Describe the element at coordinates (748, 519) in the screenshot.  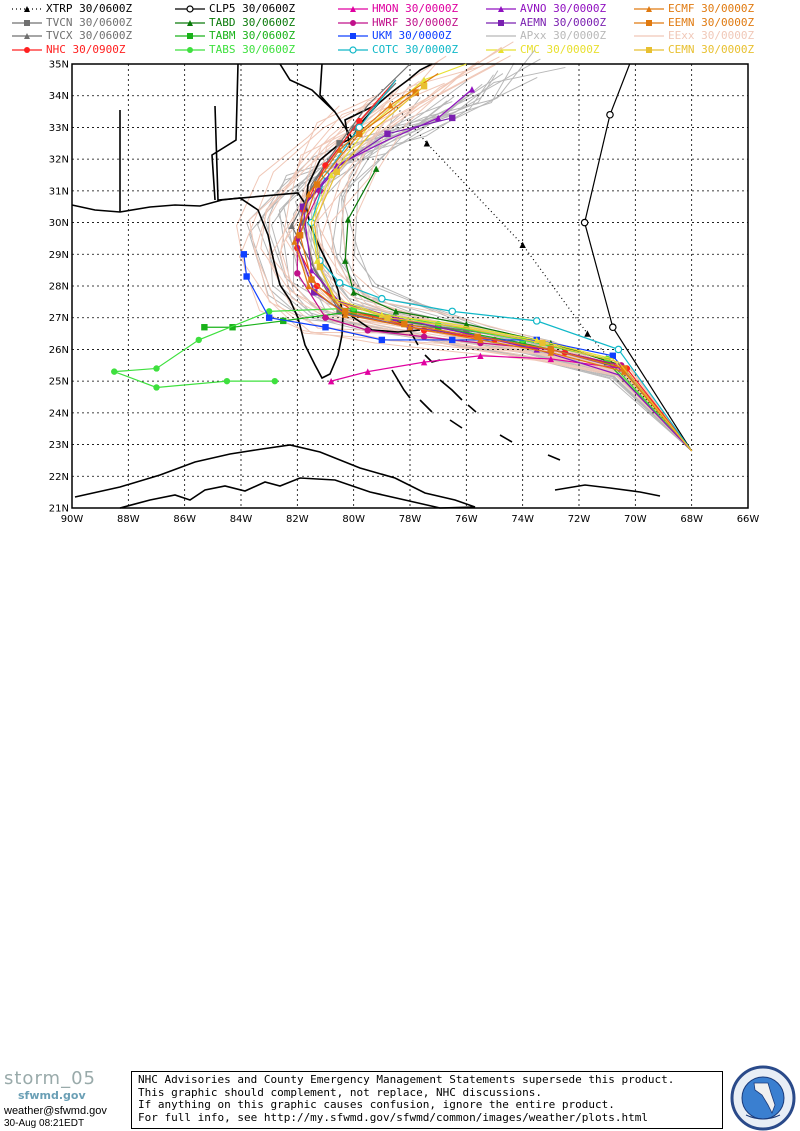
I see `lon-tick-label: 66W` at that location.